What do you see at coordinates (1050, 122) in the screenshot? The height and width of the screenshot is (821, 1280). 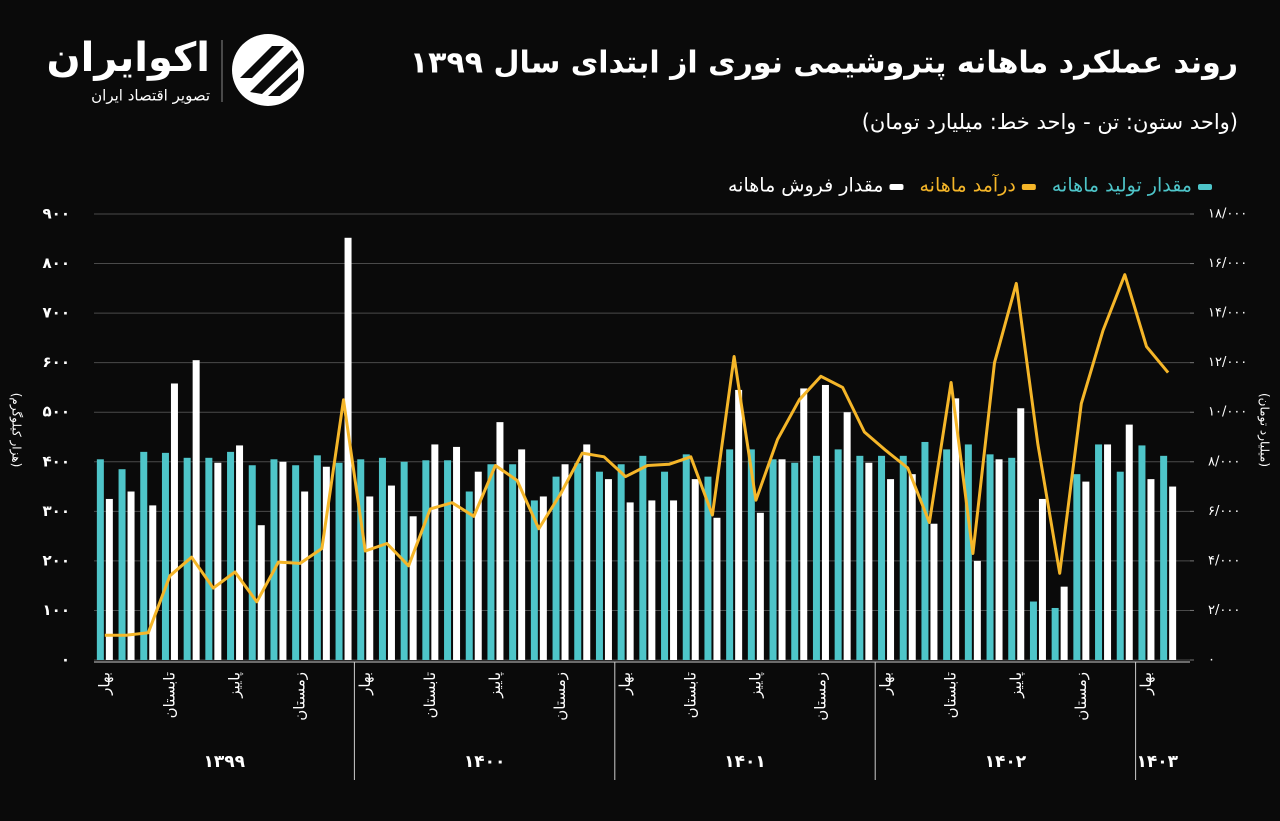 I see `chart-subtitle: (واحد ستون: تن - واحد خط: میلیارد تومان)` at bounding box center [1050, 122].